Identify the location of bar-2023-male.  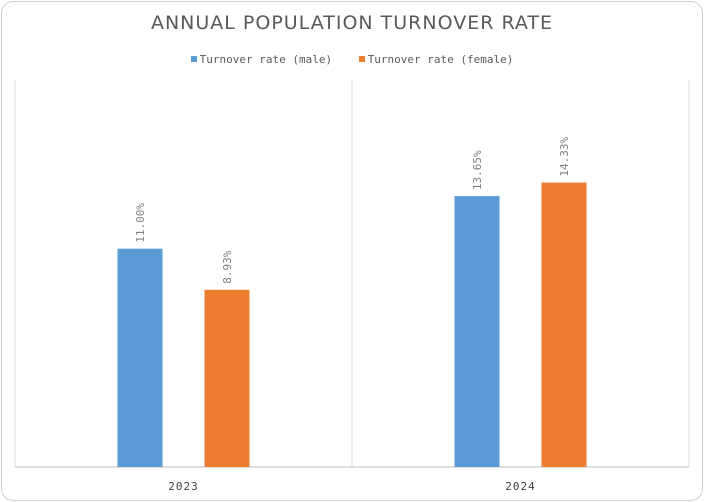
(140, 357).